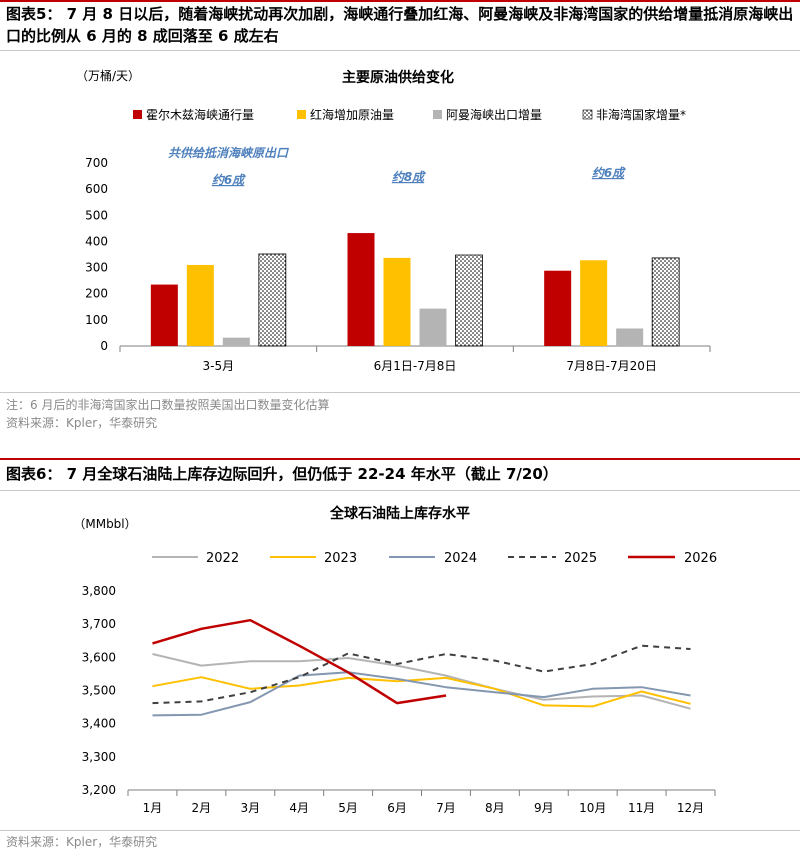 Image resolution: width=800 pixels, height=855 pixels. What do you see at coordinates (299, 808) in the screenshot?
I see `x-month-label: 4月` at bounding box center [299, 808].